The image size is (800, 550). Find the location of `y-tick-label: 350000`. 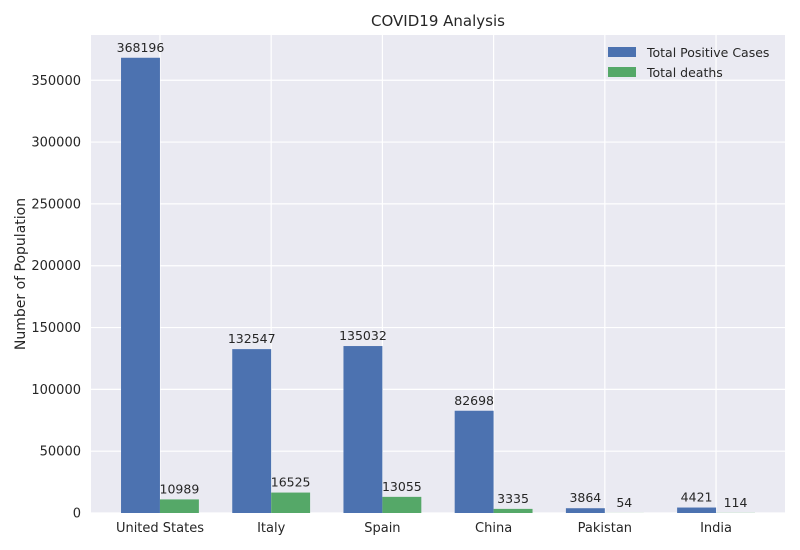

y-tick-label: 350000 is located at coordinates (56, 81).